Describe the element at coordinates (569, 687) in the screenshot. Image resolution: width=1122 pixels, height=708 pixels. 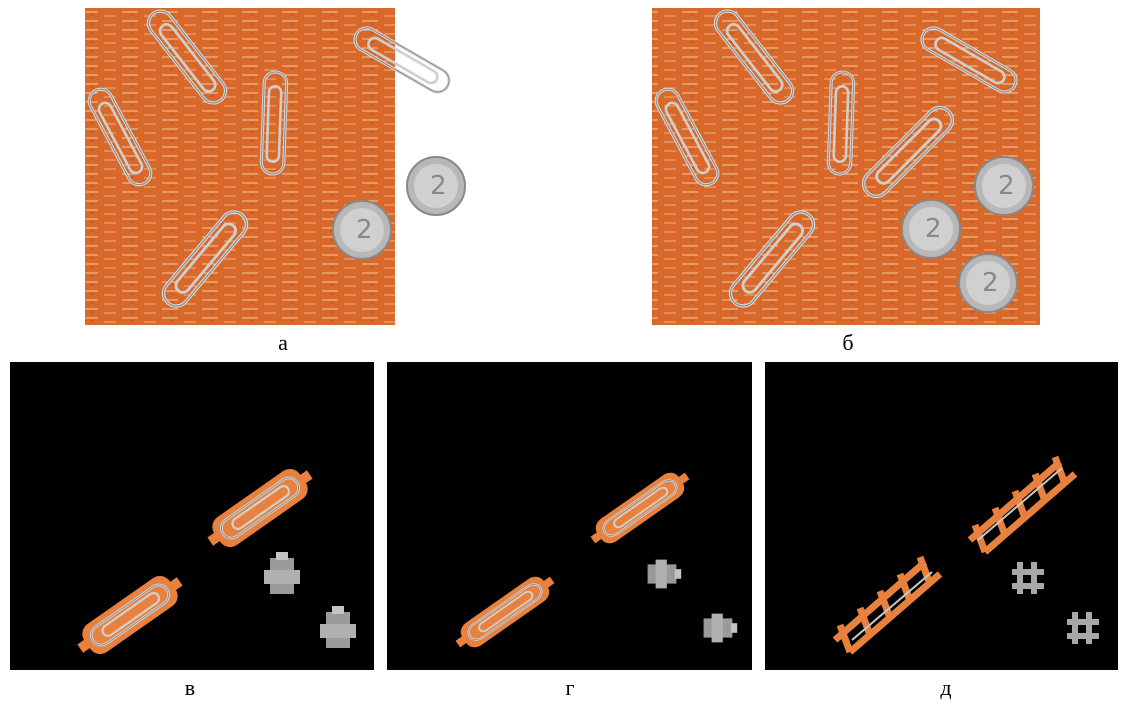
I see `caption: г` at that location.